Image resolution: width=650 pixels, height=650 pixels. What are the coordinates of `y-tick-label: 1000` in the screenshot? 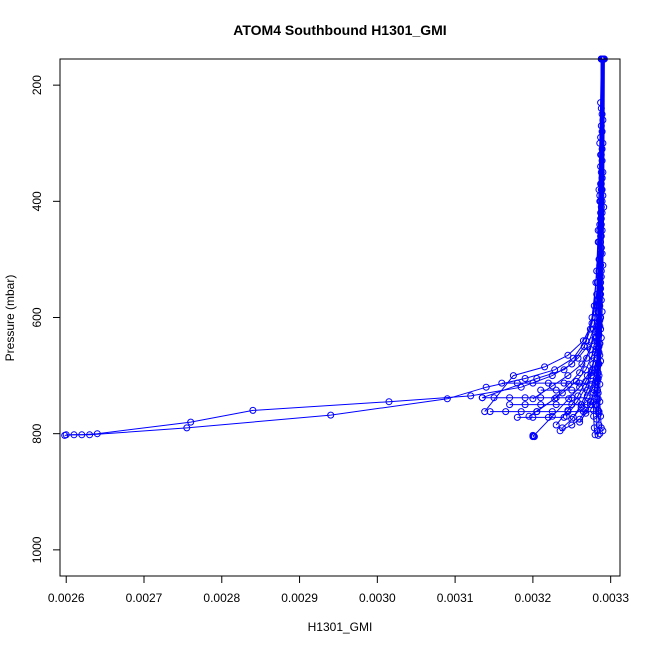 It's located at (37, 549).